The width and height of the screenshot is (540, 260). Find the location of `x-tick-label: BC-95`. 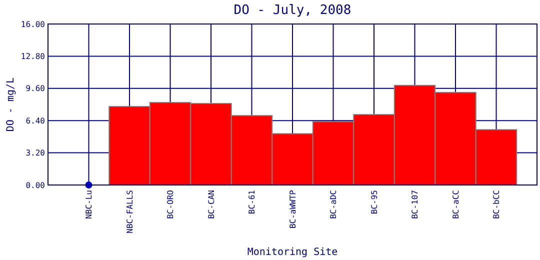

x-tick-label: BC-95 is located at coordinates (374, 202).